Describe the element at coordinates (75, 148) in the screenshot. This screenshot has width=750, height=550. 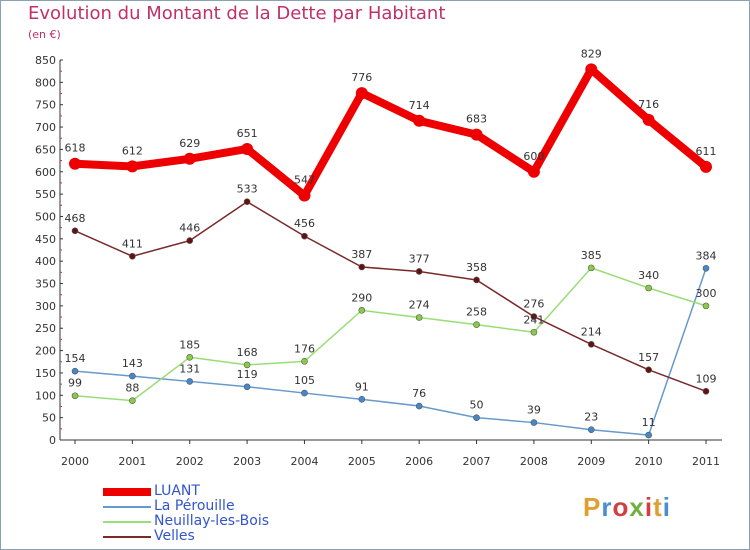
I see `data-label: 618` at that location.